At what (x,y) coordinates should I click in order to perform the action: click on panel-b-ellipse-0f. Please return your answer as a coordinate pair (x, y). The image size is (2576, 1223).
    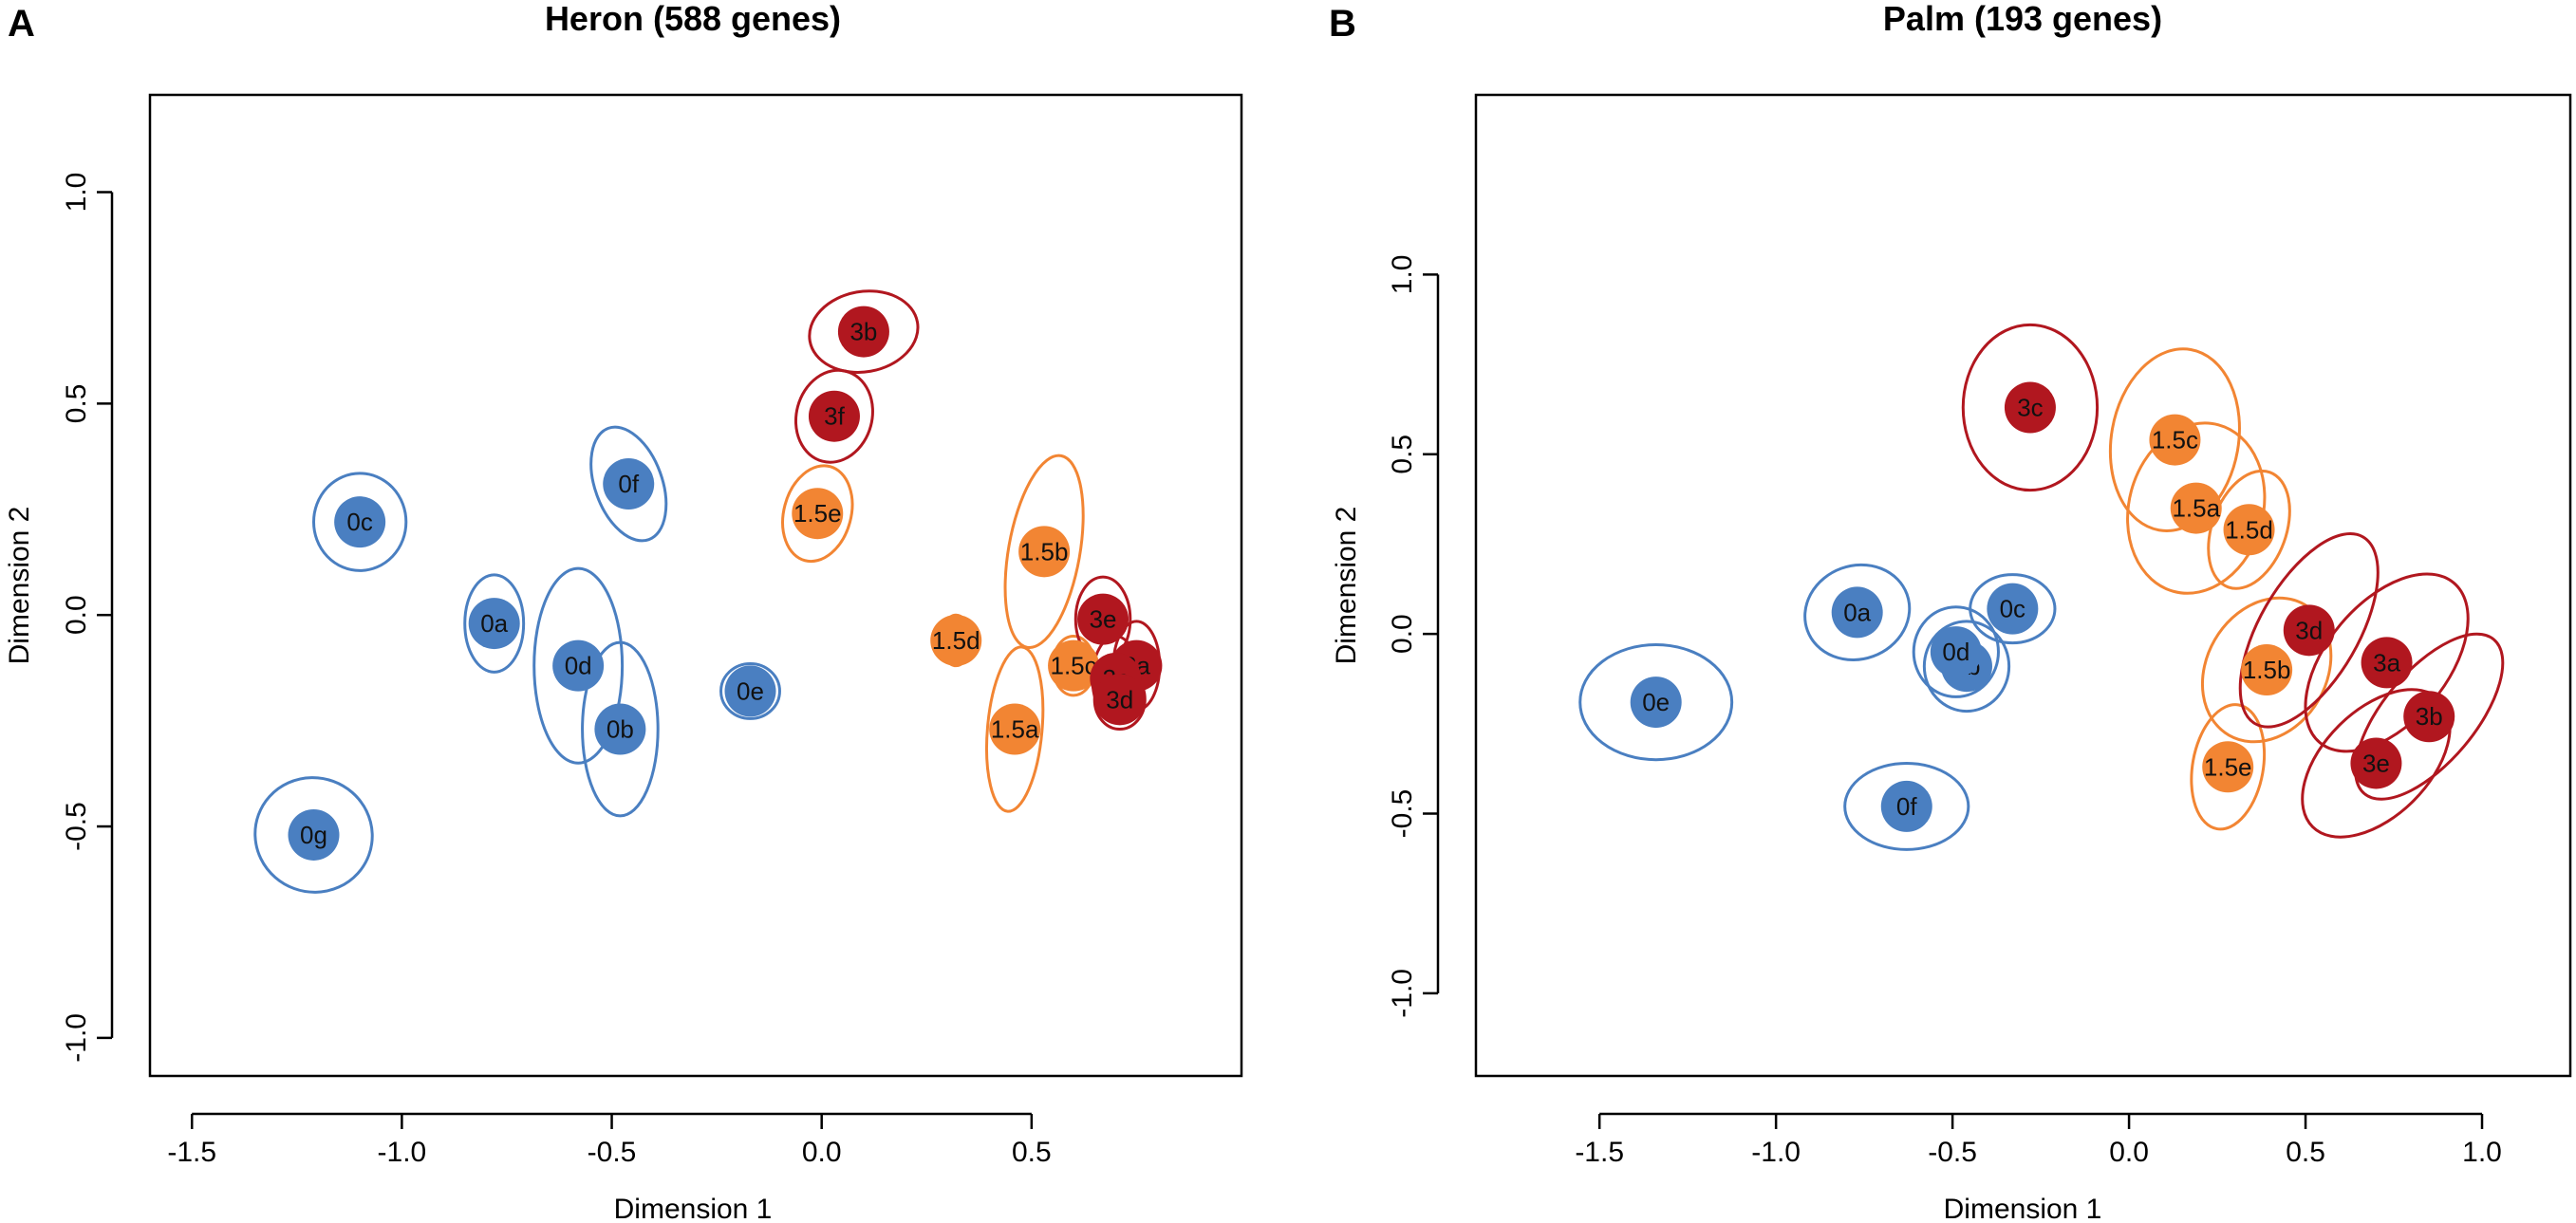
    Looking at the image, I should click on (1907, 806).